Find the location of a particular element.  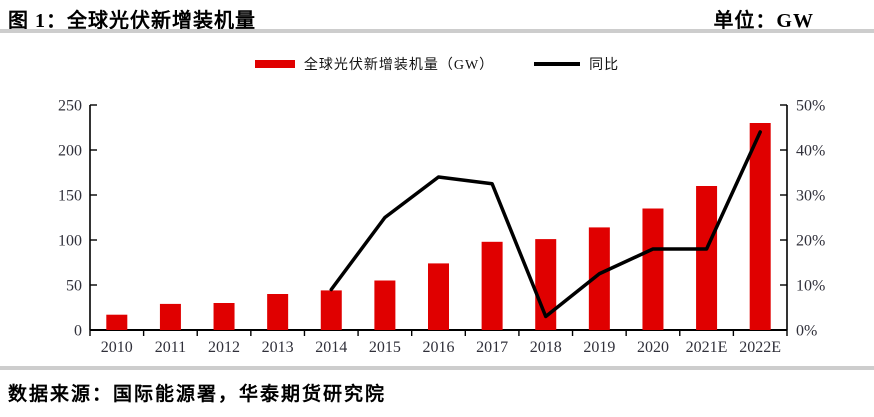

y-axis-right-tick-label: 50% is located at coordinates (810, 106).